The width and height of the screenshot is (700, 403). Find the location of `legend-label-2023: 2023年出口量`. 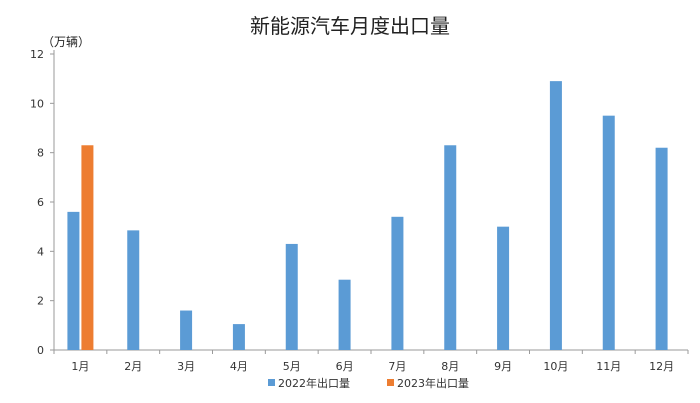

legend-label-2023: 2023年出口量 is located at coordinates (433, 383).